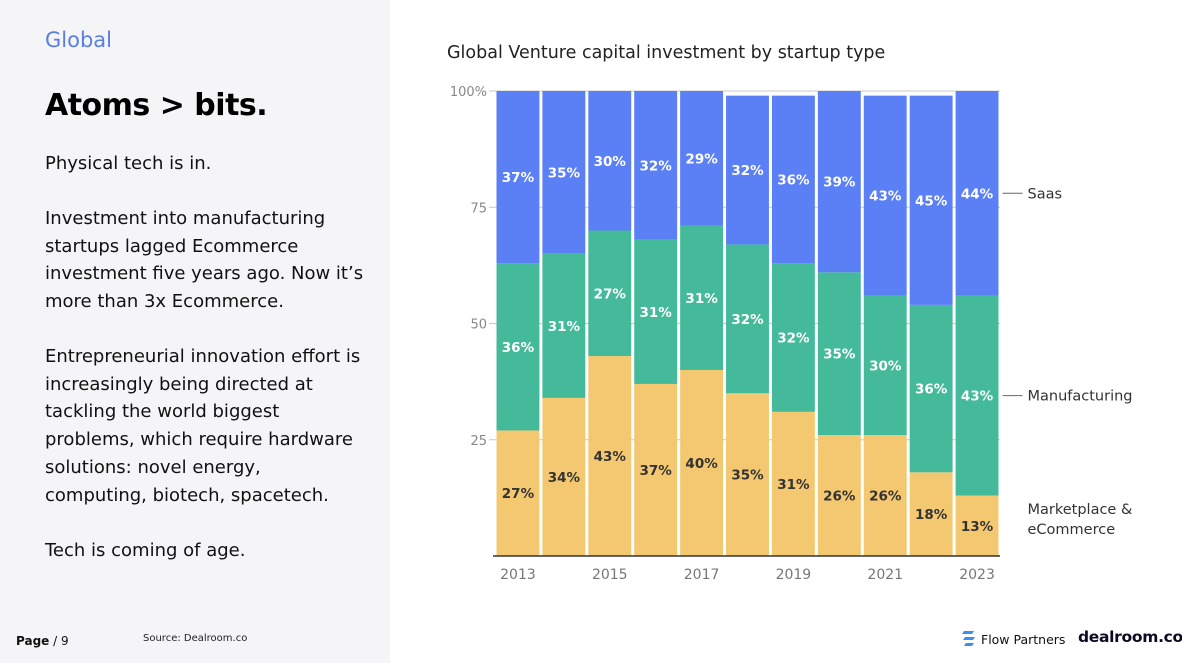 This screenshot has width=1182, height=663. Describe the element at coordinates (794, 575) in the screenshot. I see `x-tick-label: 2019` at that location.